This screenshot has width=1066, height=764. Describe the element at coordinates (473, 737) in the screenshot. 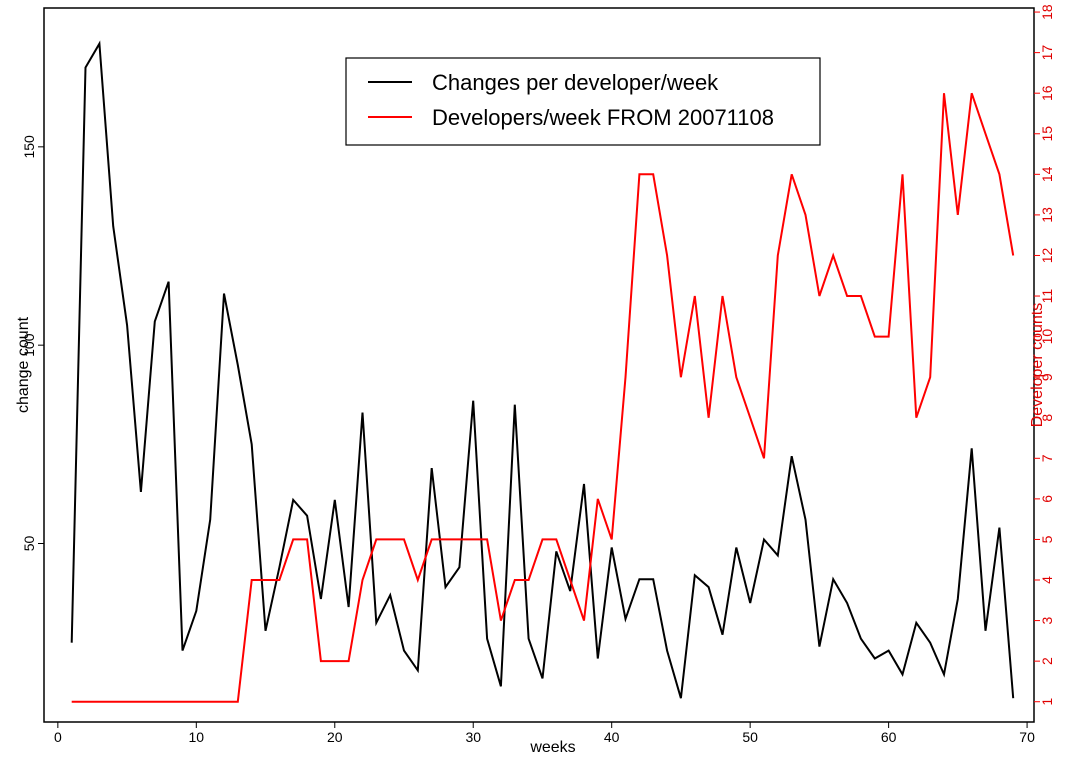

I see `x-tick-label: 30` at that location.